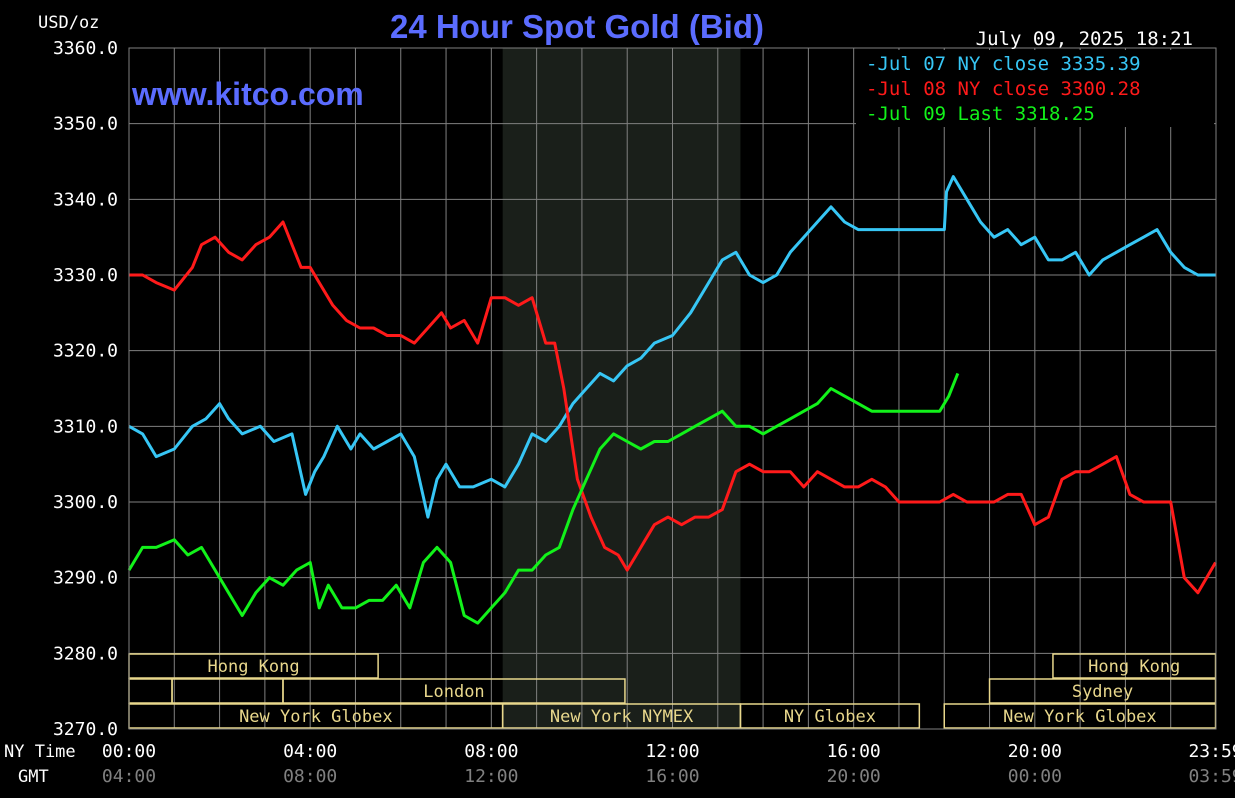 The height and width of the screenshot is (798, 1235). I want to click on gmt-tick-label: 20:00, so click(854, 776).